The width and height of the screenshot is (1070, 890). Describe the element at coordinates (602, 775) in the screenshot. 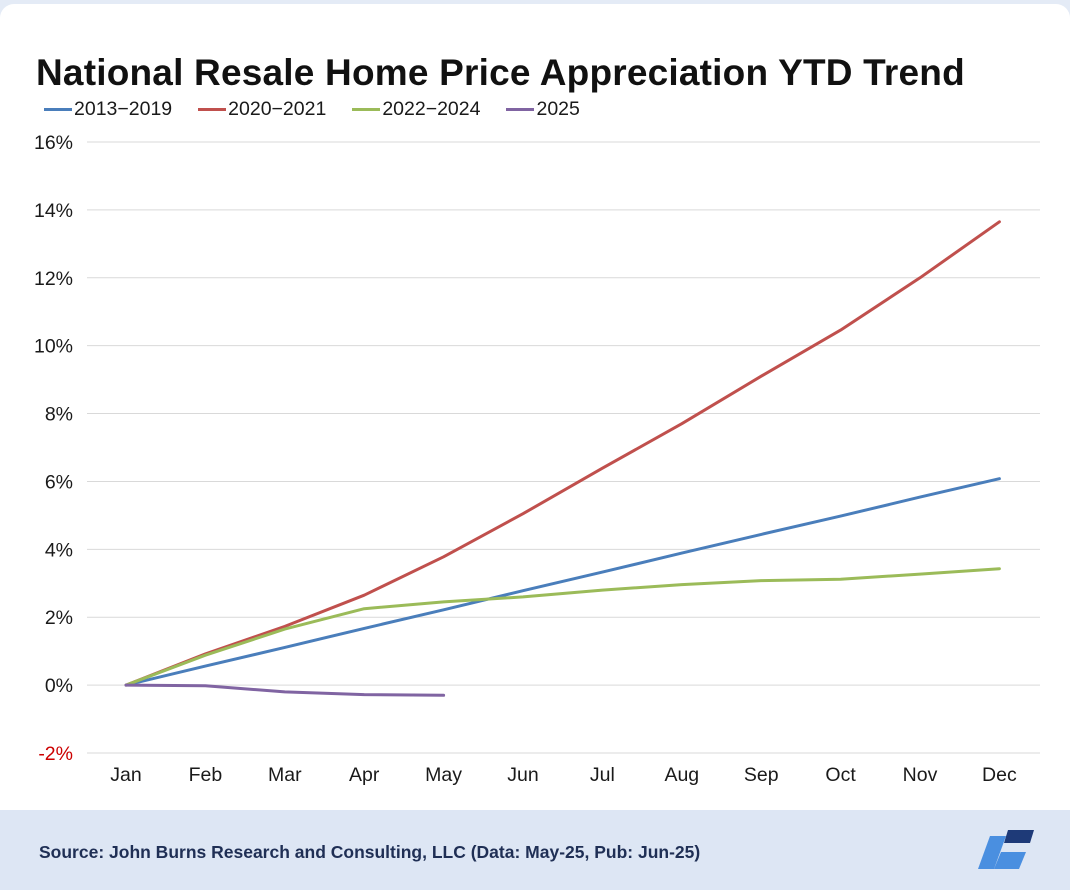

I see `x-tick-label: Jul` at that location.